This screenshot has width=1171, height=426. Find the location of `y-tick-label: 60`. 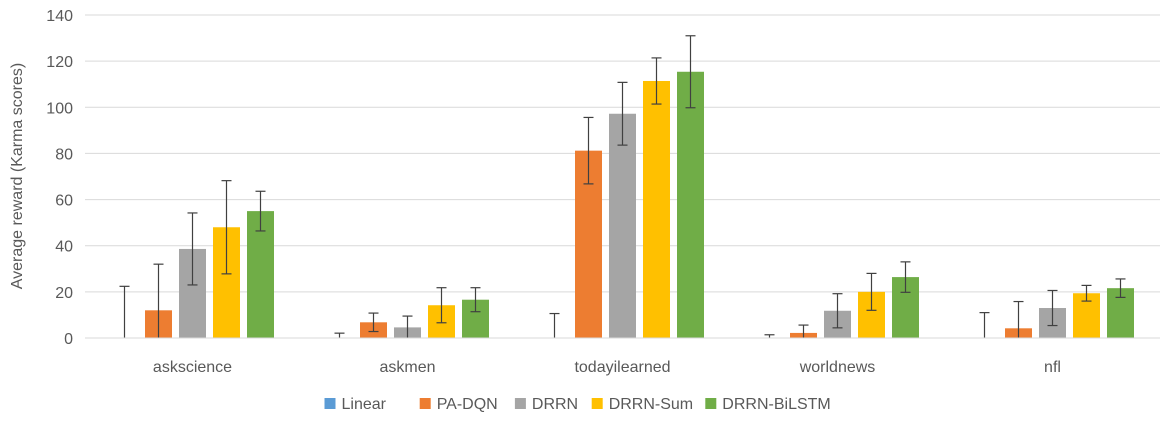

y-tick-label: 60 is located at coordinates (64, 201).